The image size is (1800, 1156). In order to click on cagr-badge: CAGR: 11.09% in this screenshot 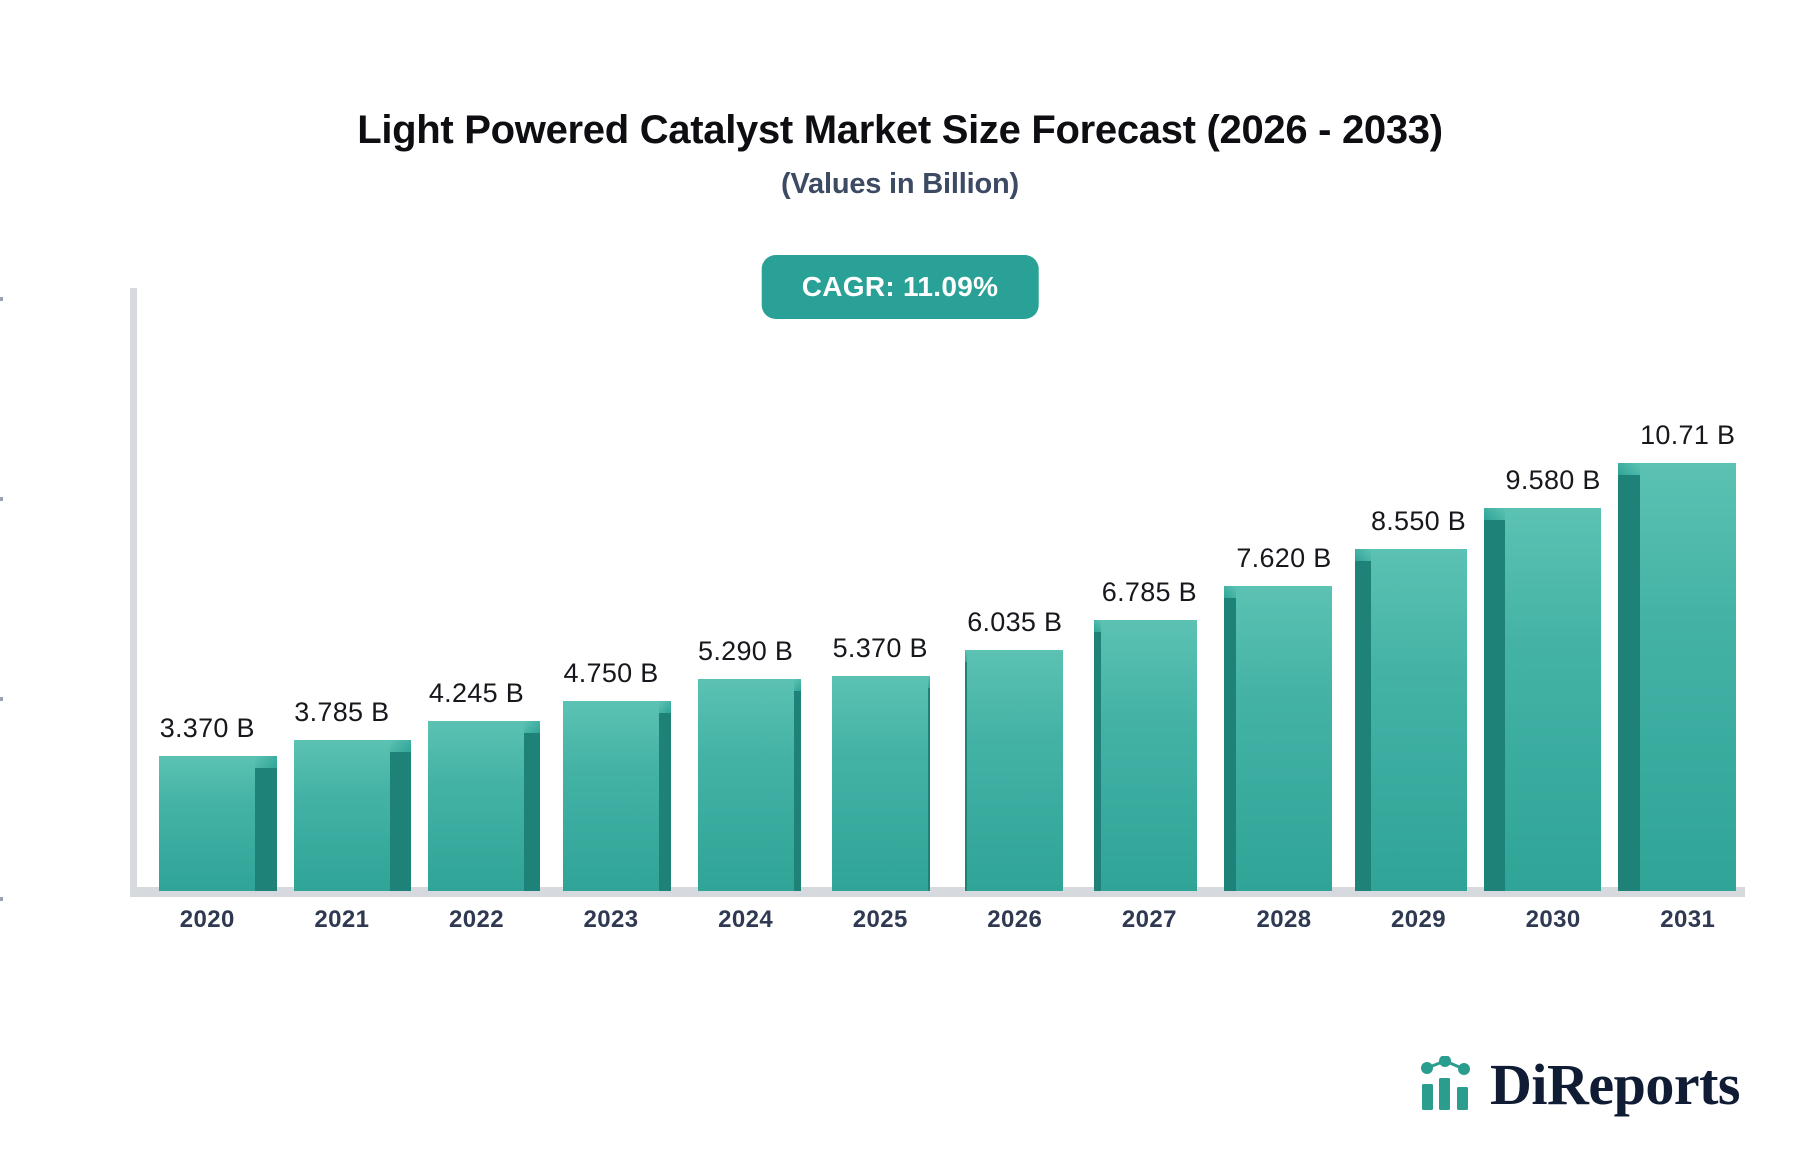, I will do `click(900, 287)`.